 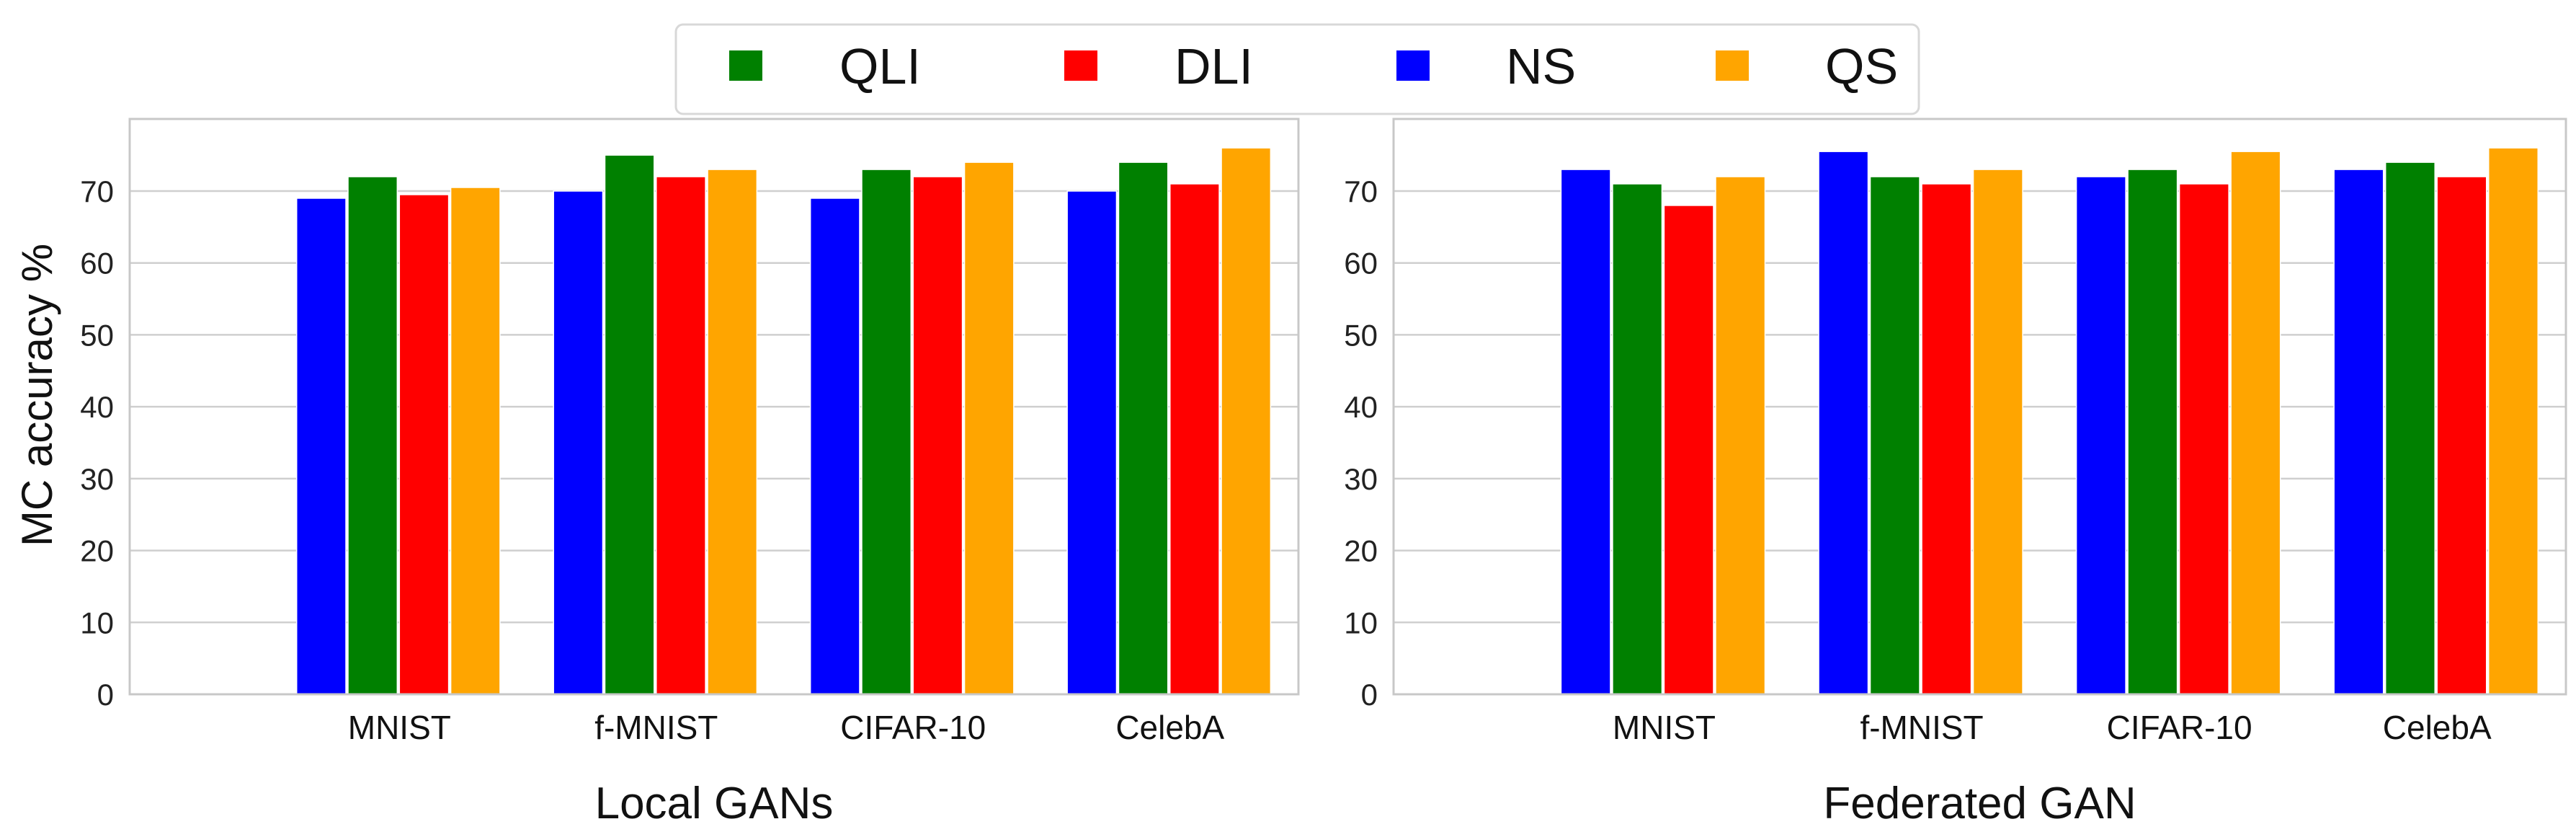 What do you see at coordinates (825, 66) in the screenshot?
I see `legend-entry-qli: QLI` at bounding box center [825, 66].